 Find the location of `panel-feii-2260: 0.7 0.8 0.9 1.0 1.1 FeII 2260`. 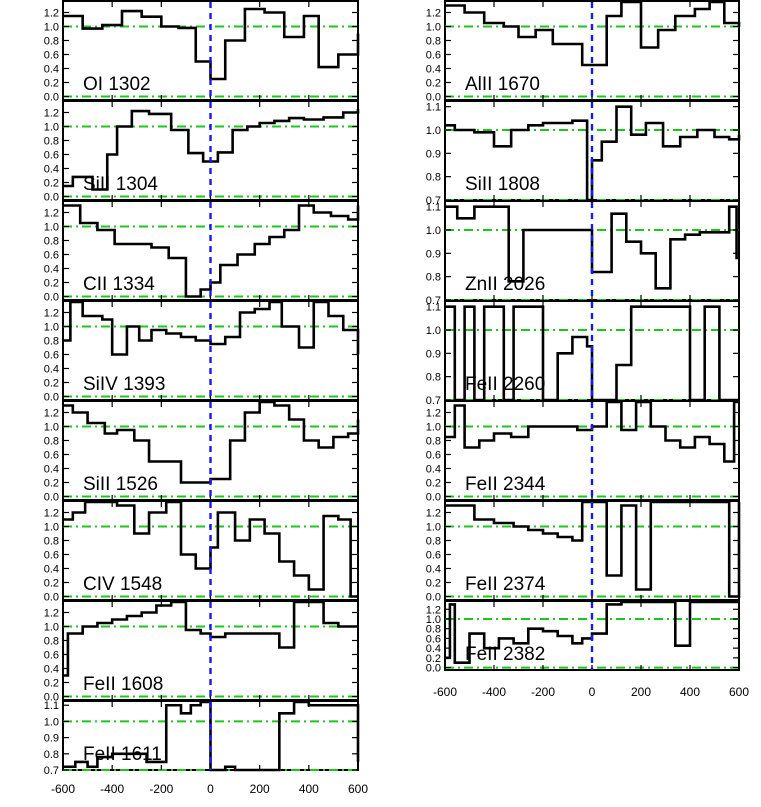

panel-feii-2260: 0.7 0.8 0.9 1.0 1.1 FeII 2260 is located at coordinates (583, 353).